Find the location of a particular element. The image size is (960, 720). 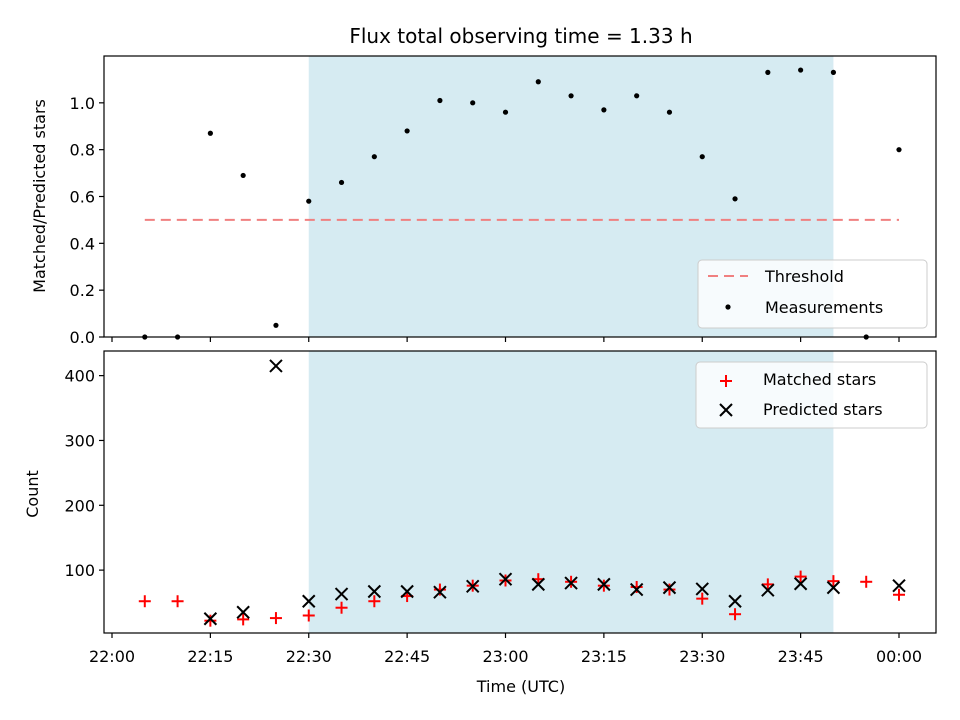

x-tick-label: 22:15 is located at coordinates (210, 656).